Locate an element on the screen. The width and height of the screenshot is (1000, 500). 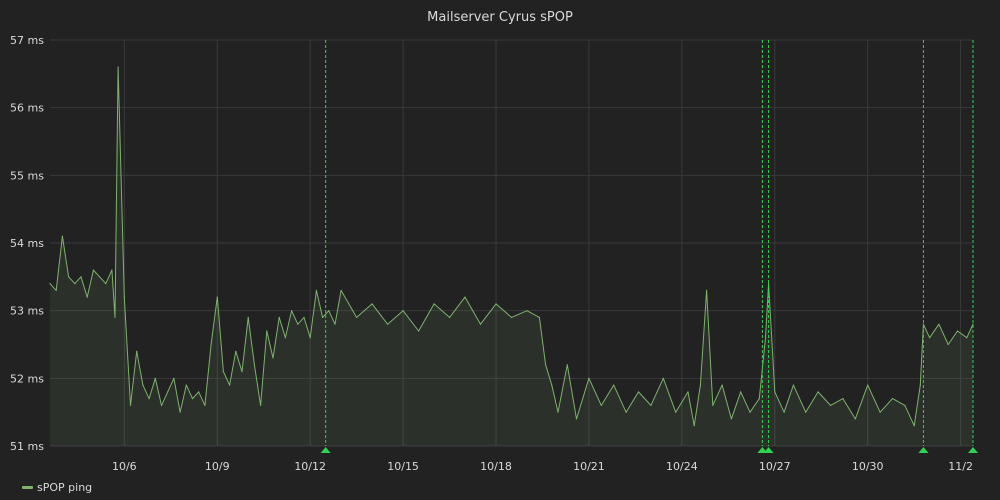
x-tick-label: 10/30 is located at coordinates (868, 466).